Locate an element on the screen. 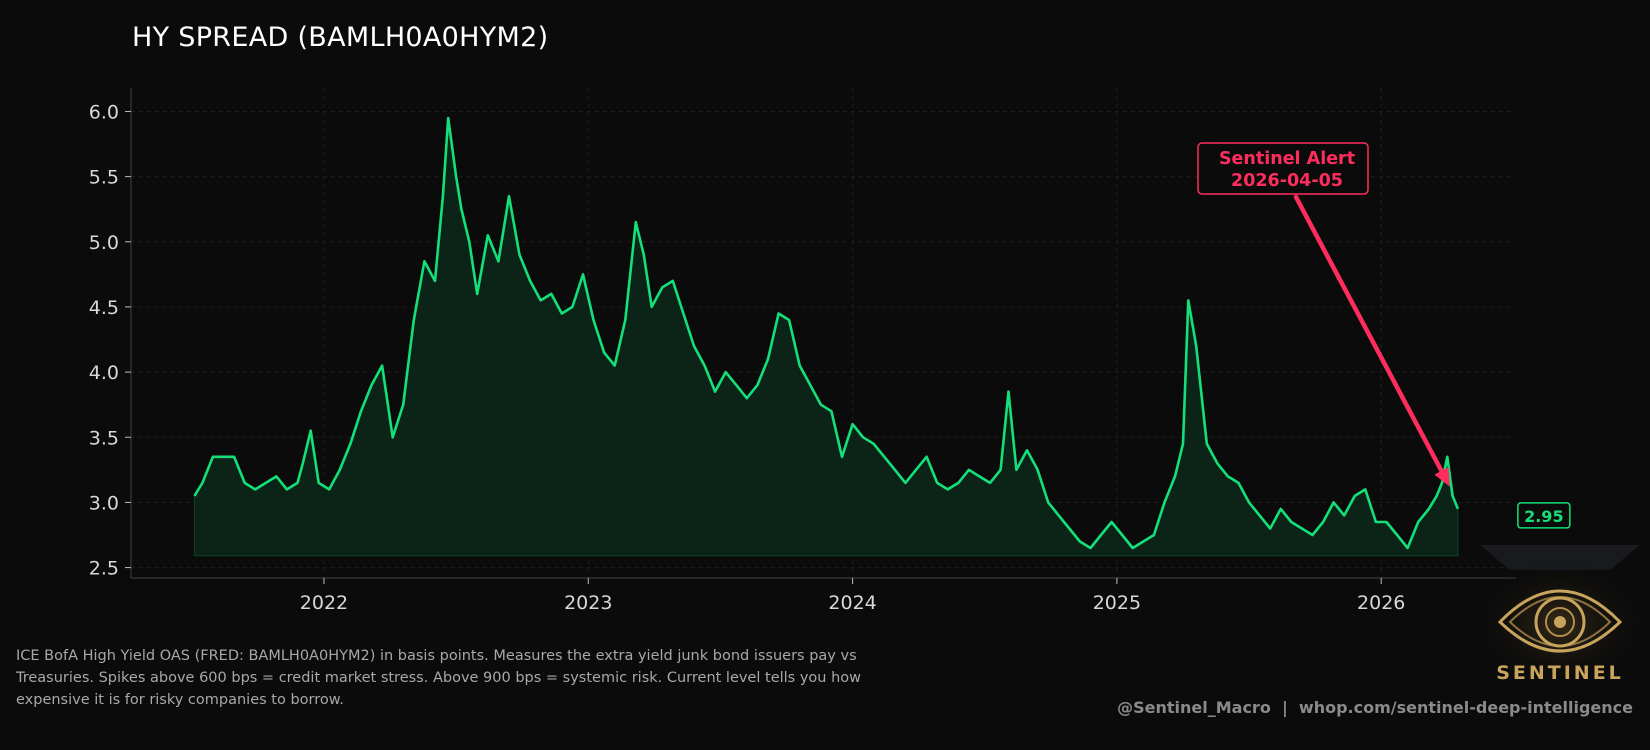  y-tick-label: 3.5 is located at coordinates (104, 438).